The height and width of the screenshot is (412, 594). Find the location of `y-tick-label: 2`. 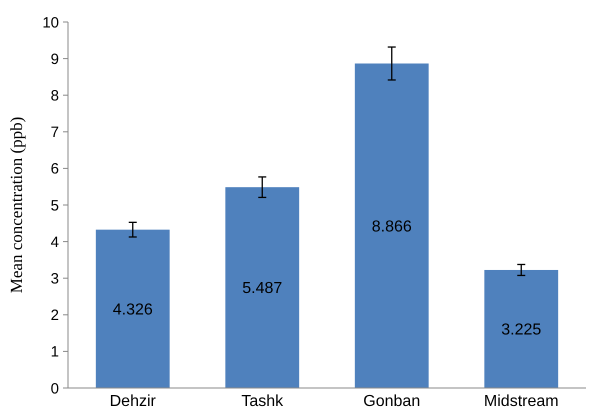

y-tick-label: 2 is located at coordinates (54, 315).